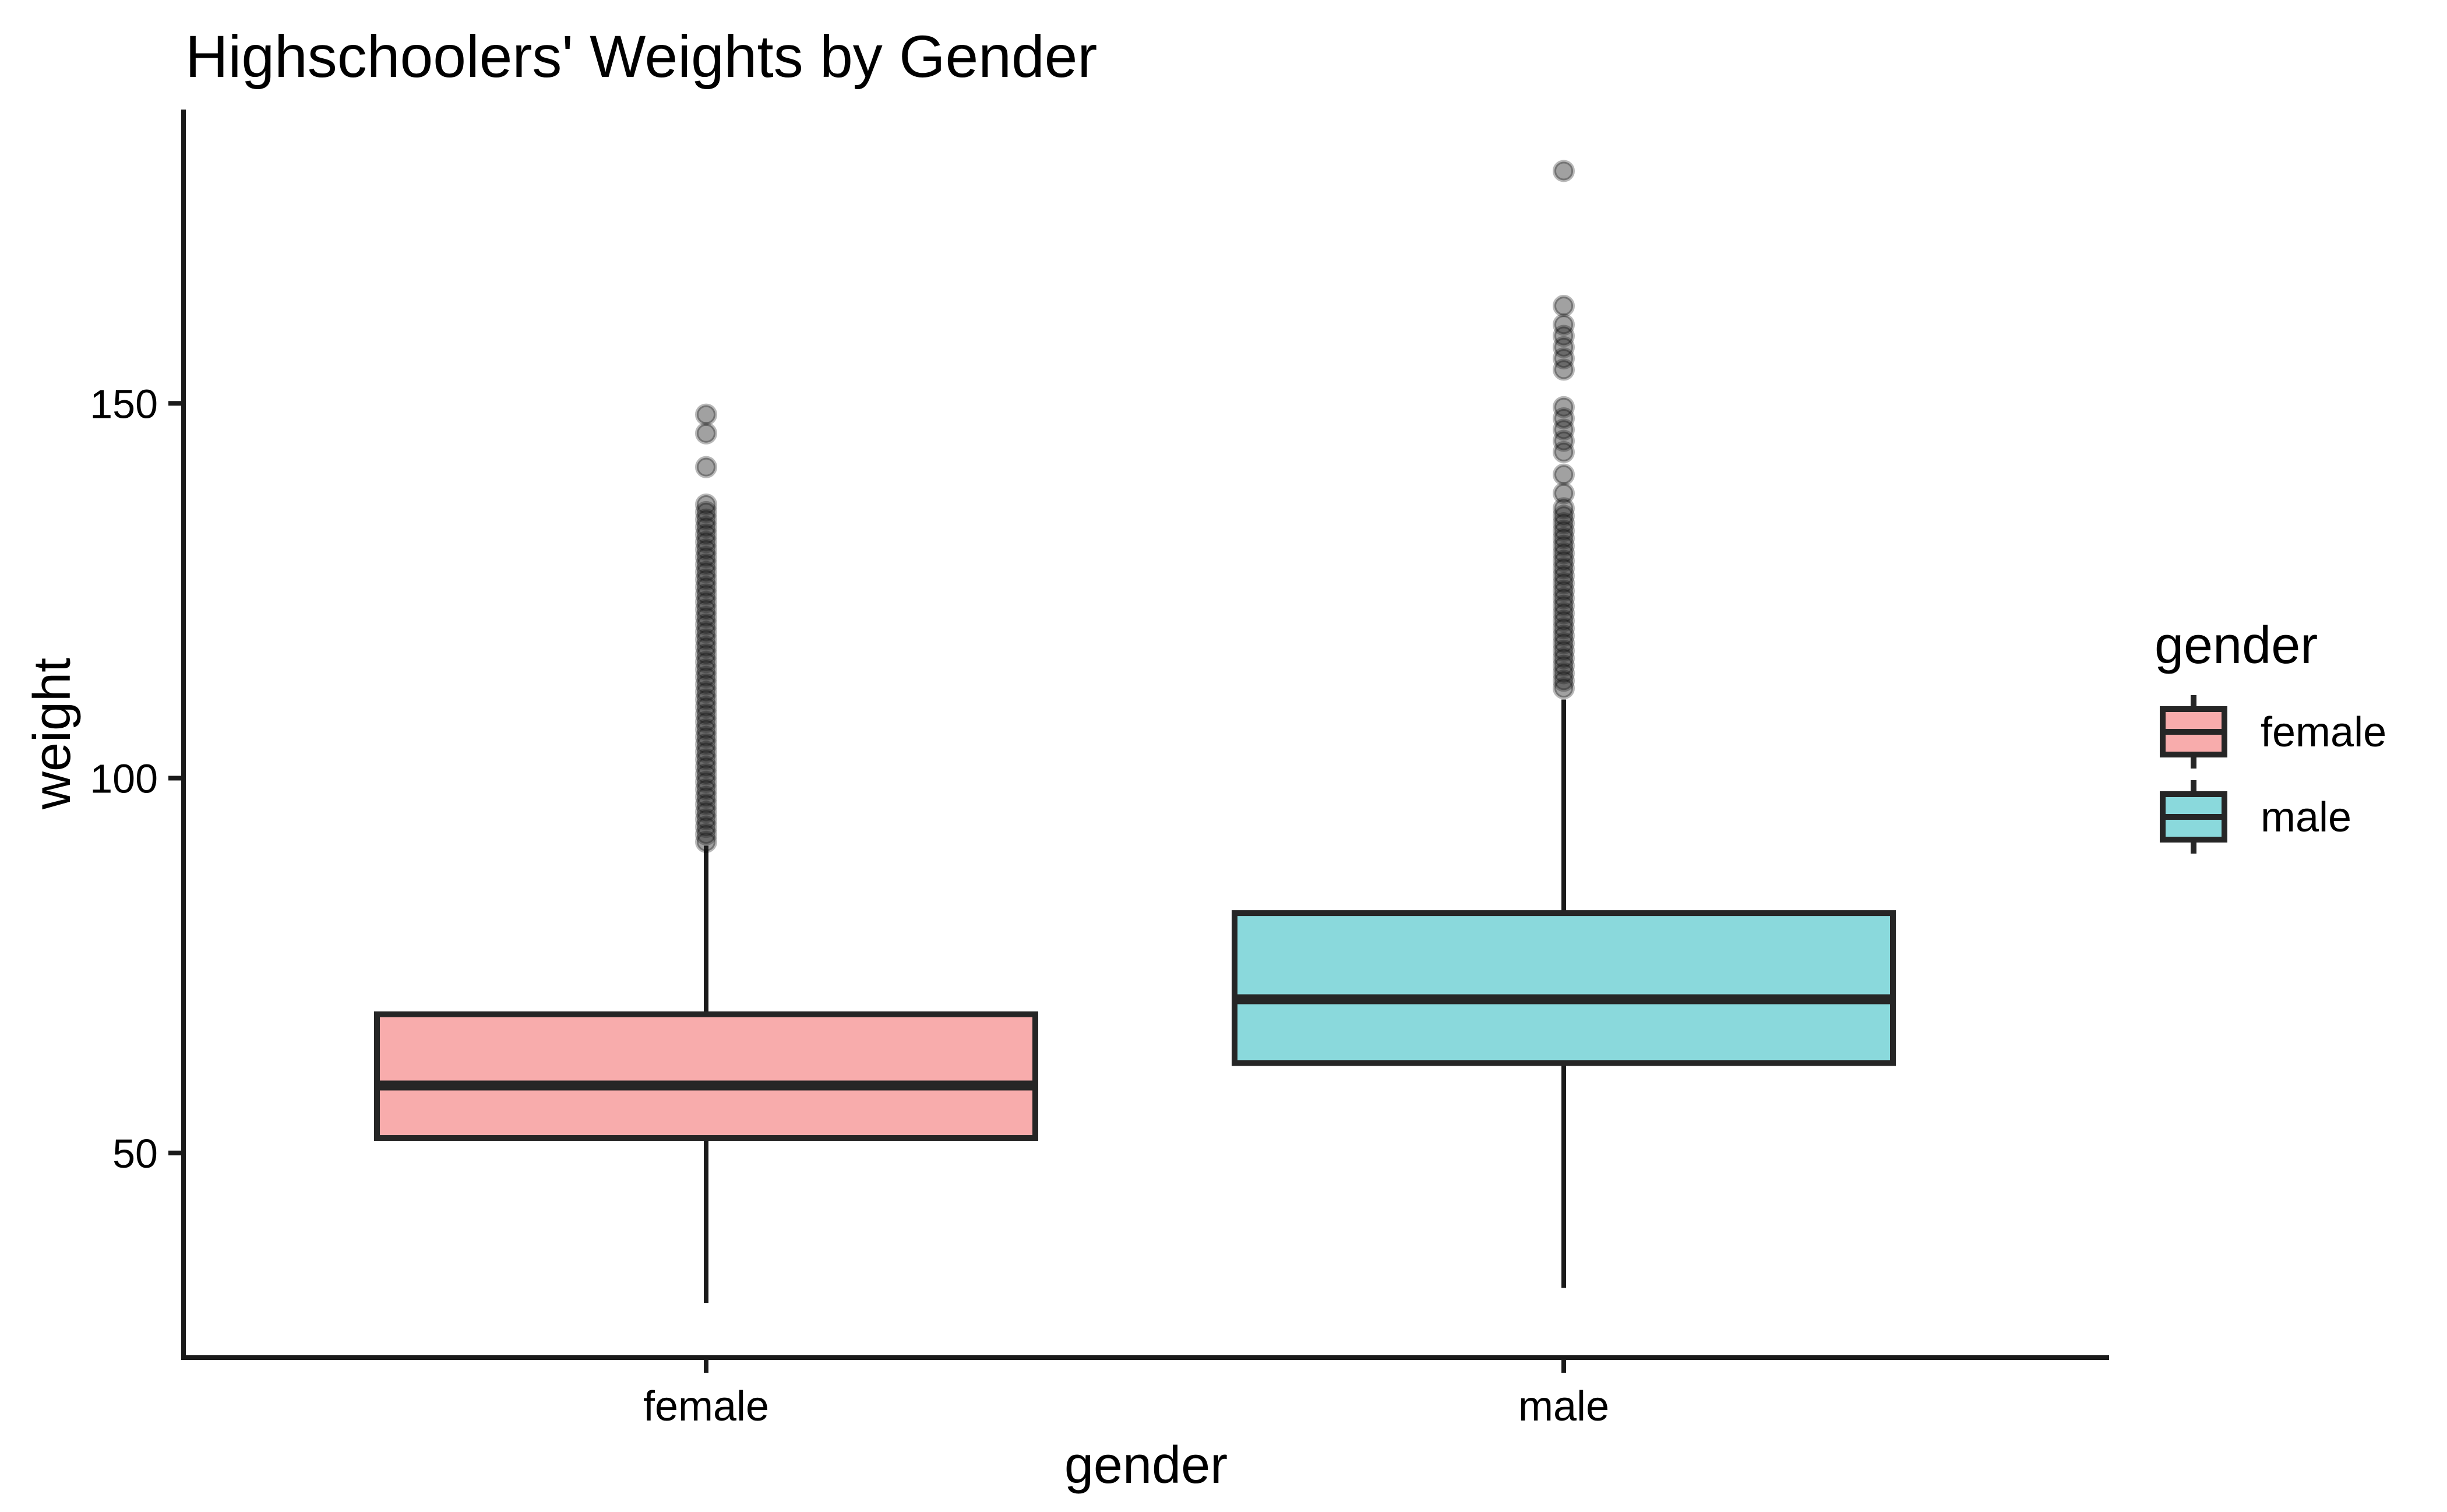  I want to click on x-axis-ticks: female male, so click(1126, 1394).